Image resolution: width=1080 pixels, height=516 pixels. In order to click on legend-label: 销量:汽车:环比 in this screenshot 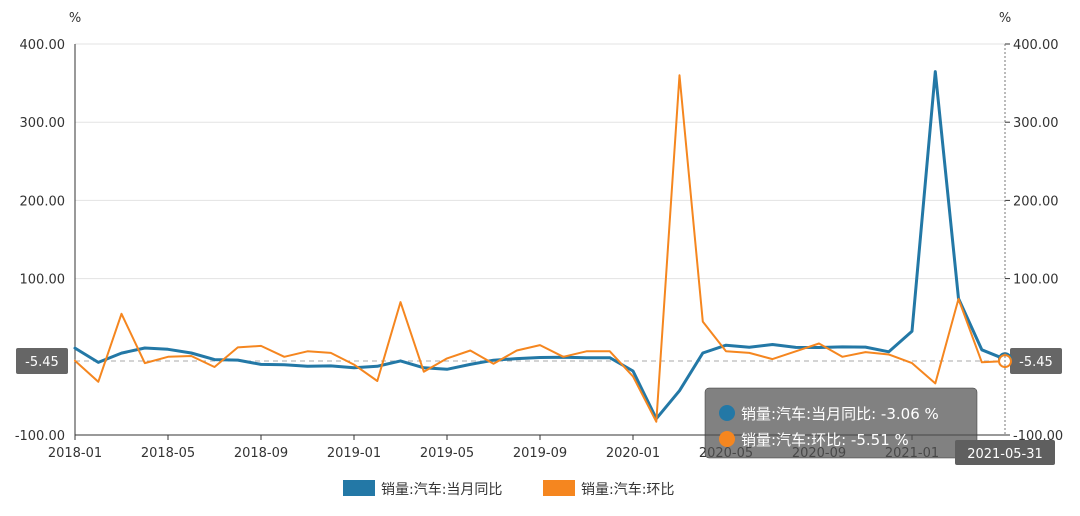, I will do `click(627, 489)`.